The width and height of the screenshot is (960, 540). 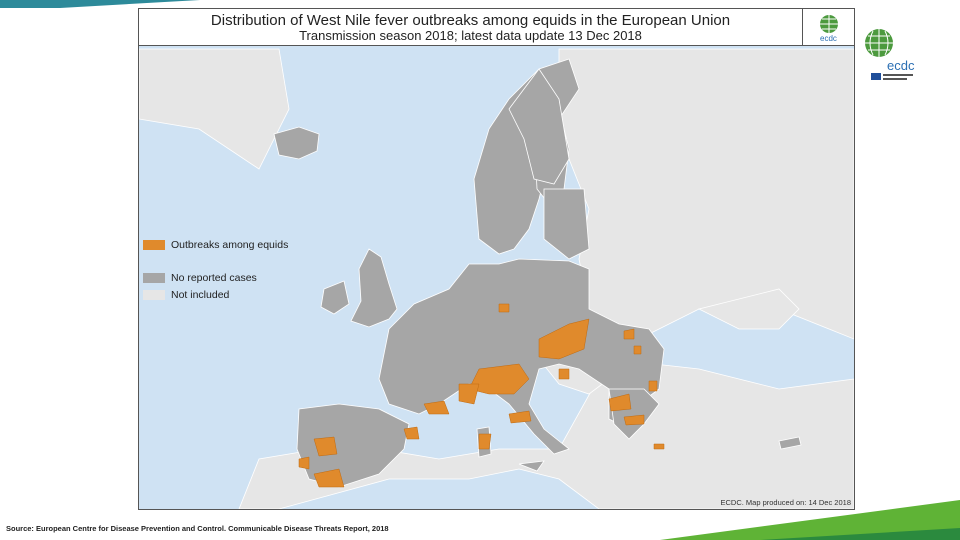 I want to click on legend-swatch-outbreaks, so click(x=154, y=245).